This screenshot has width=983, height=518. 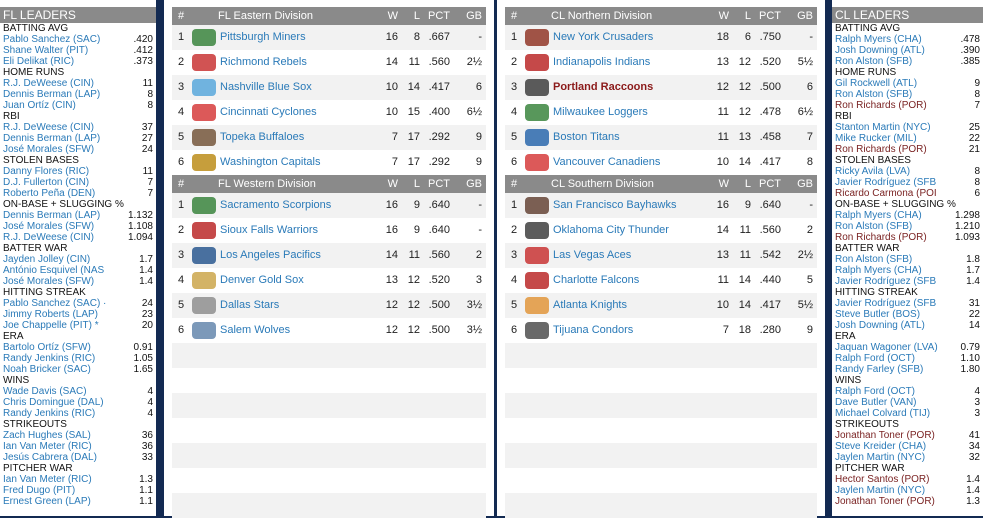 I want to click on team-link: Vancouver Canadiens, so click(x=607, y=162).